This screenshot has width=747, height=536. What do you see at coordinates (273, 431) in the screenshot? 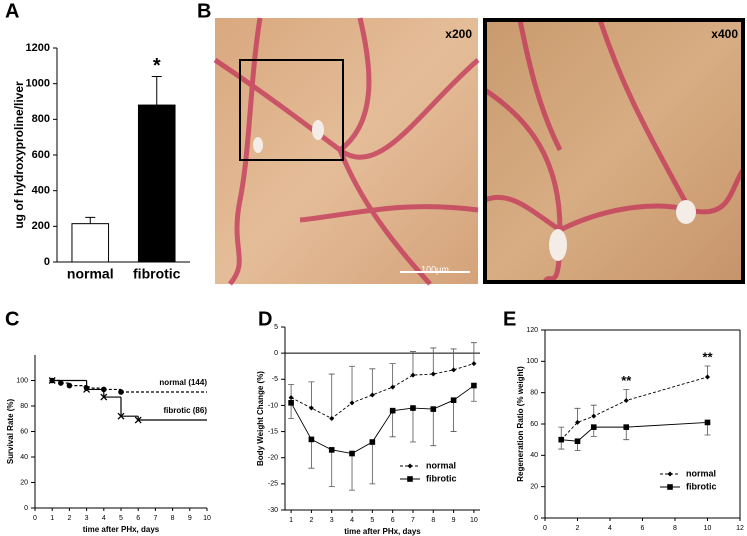
I see `y-tick-label: -15` at bounding box center [273, 431].